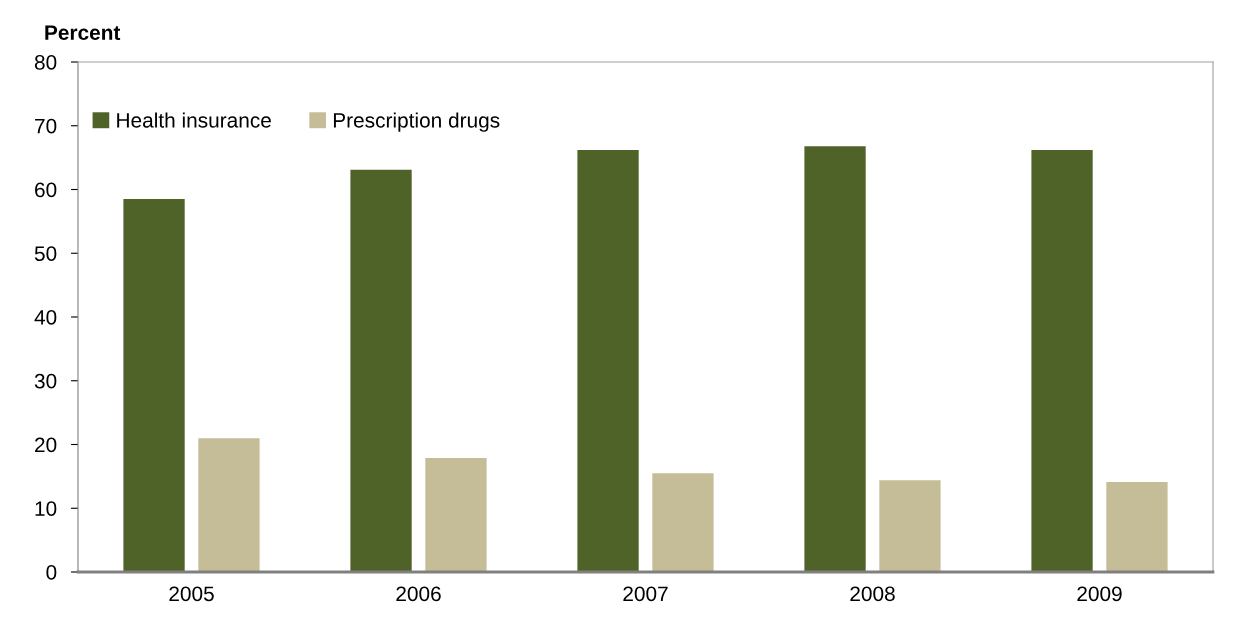  Describe the element at coordinates (46, 508) in the screenshot. I see `y-tick-label: 10` at that location.